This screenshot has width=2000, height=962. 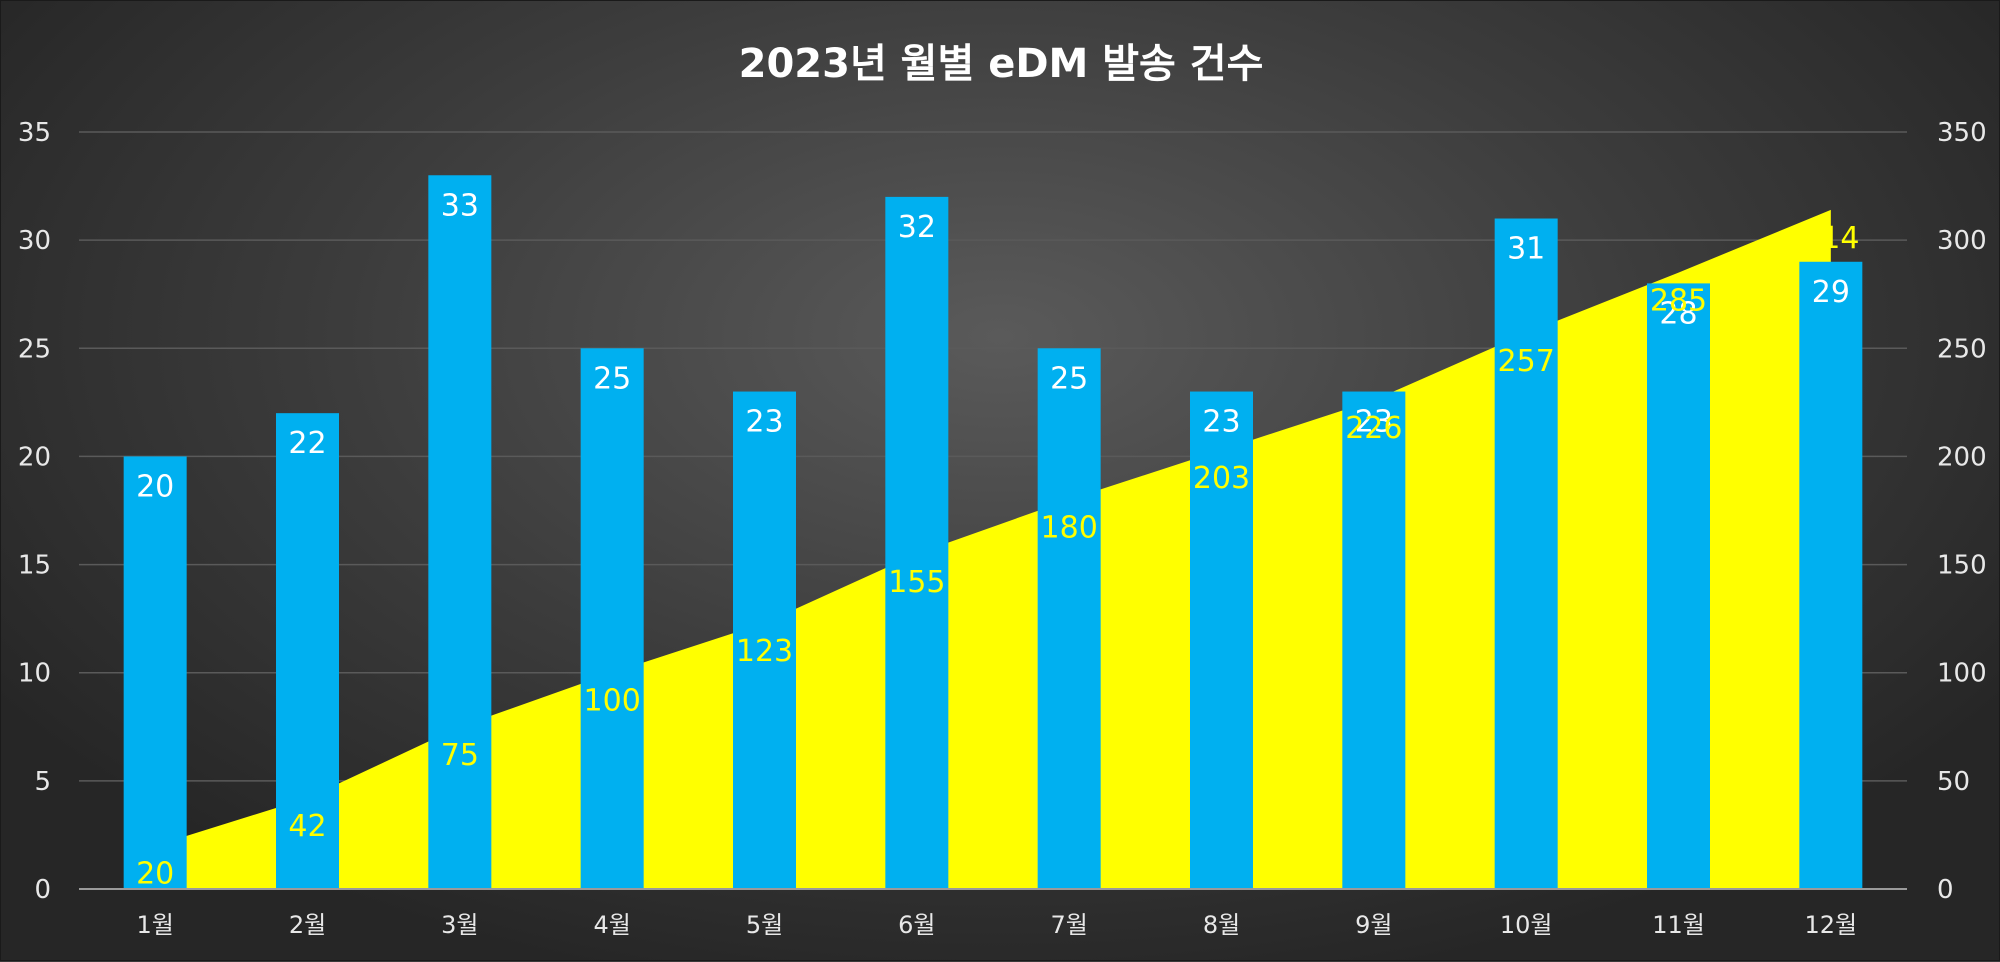 What do you see at coordinates (917, 542) in the screenshot?
I see `bar-6월` at bounding box center [917, 542].